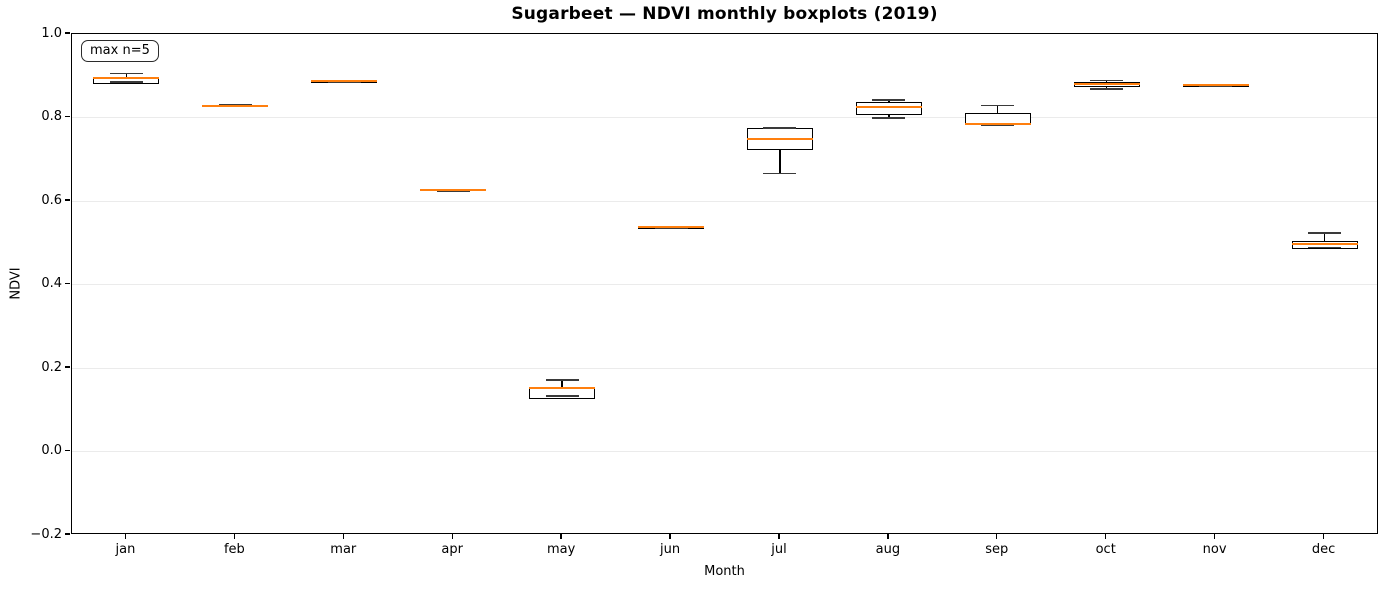 The height and width of the screenshot is (590, 1389). What do you see at coordinates (1105, 549) in the screenshot?
I see `x-tick-label-oct: oct` at bounding box center [1105, 549].